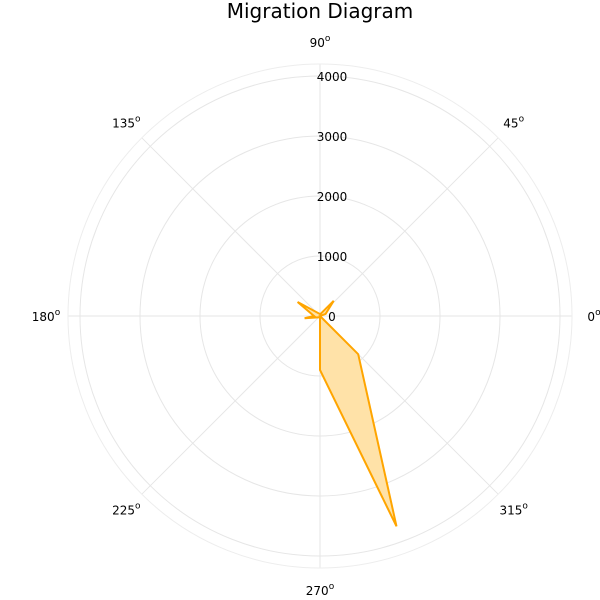 The image size is (600, 600). What do you see at coordinates (513, 510) in the screenshot?
I see `angle-tick-label: 315o` at bounding box center [513, 510].